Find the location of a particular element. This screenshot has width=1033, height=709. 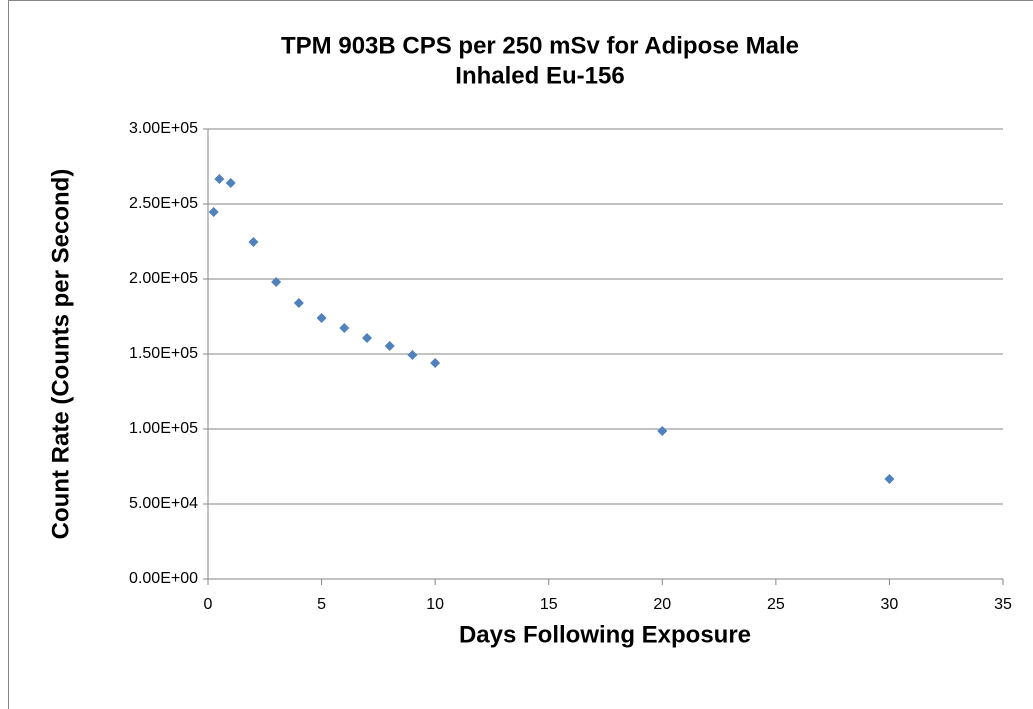

x-tick-label: 35 is located at coordinates (1003, 604).